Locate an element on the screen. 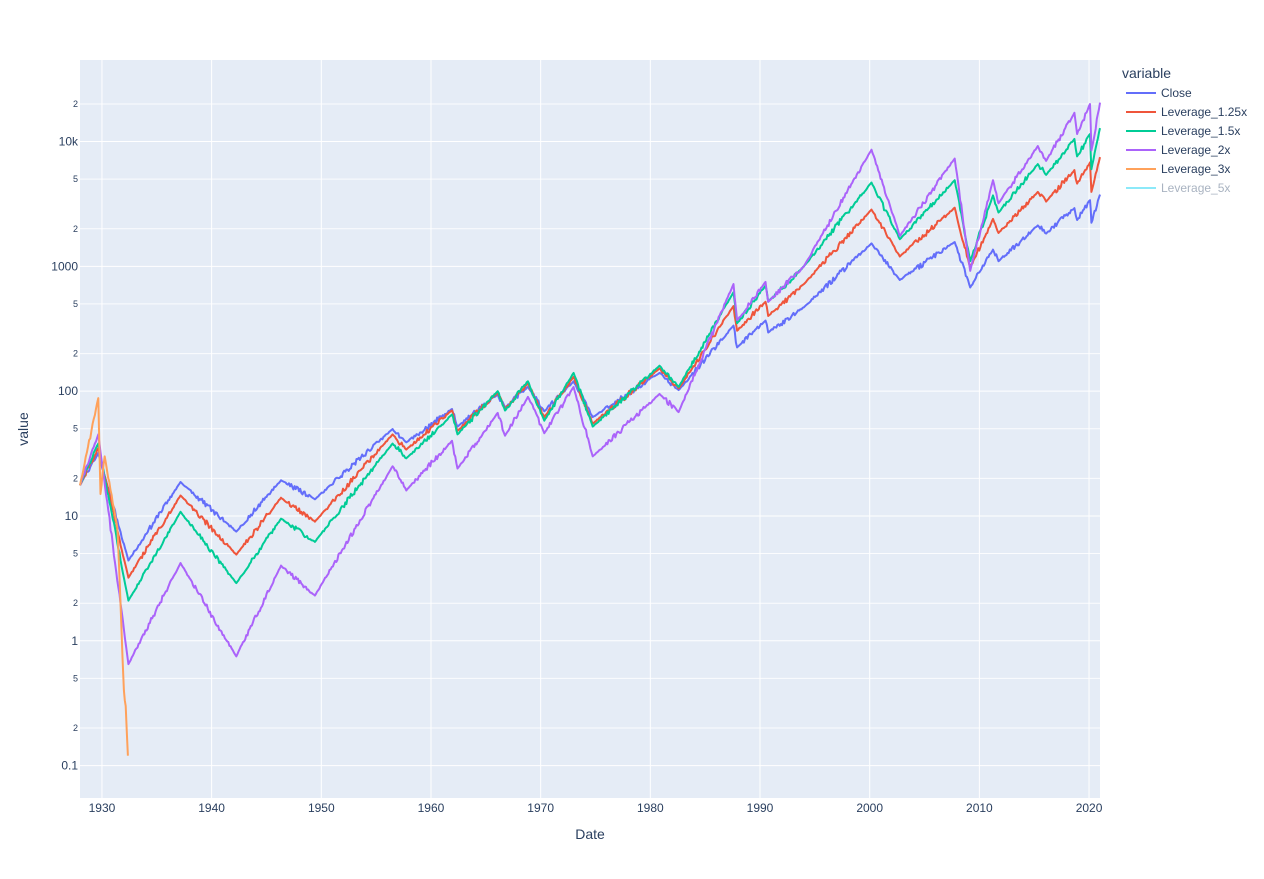  legend-item-leverage-3x: Leverage_3x is located at coordinates (1178, 169).